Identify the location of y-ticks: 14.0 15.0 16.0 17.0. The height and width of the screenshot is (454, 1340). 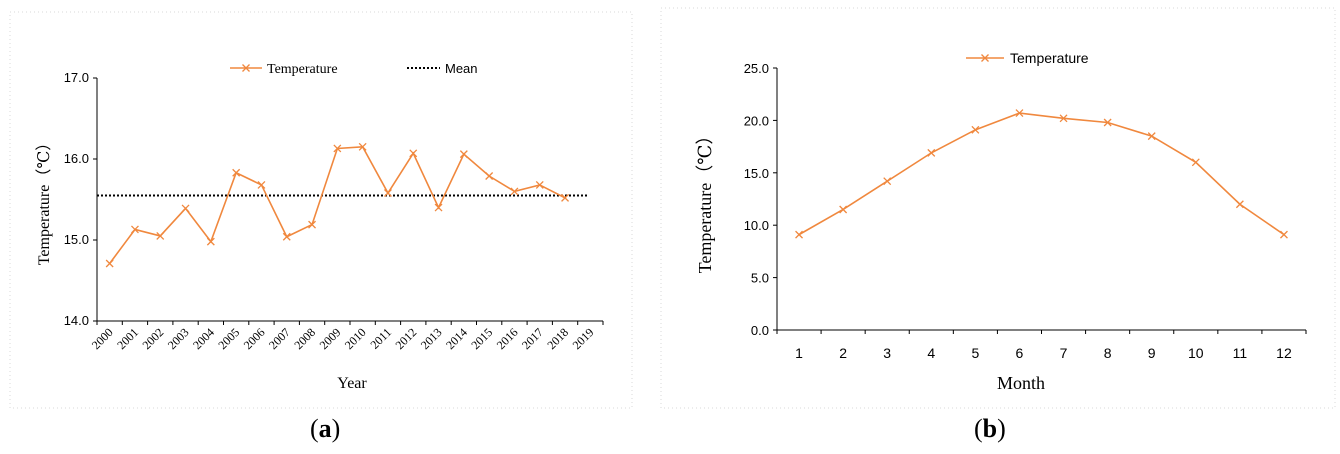
(80, 199).